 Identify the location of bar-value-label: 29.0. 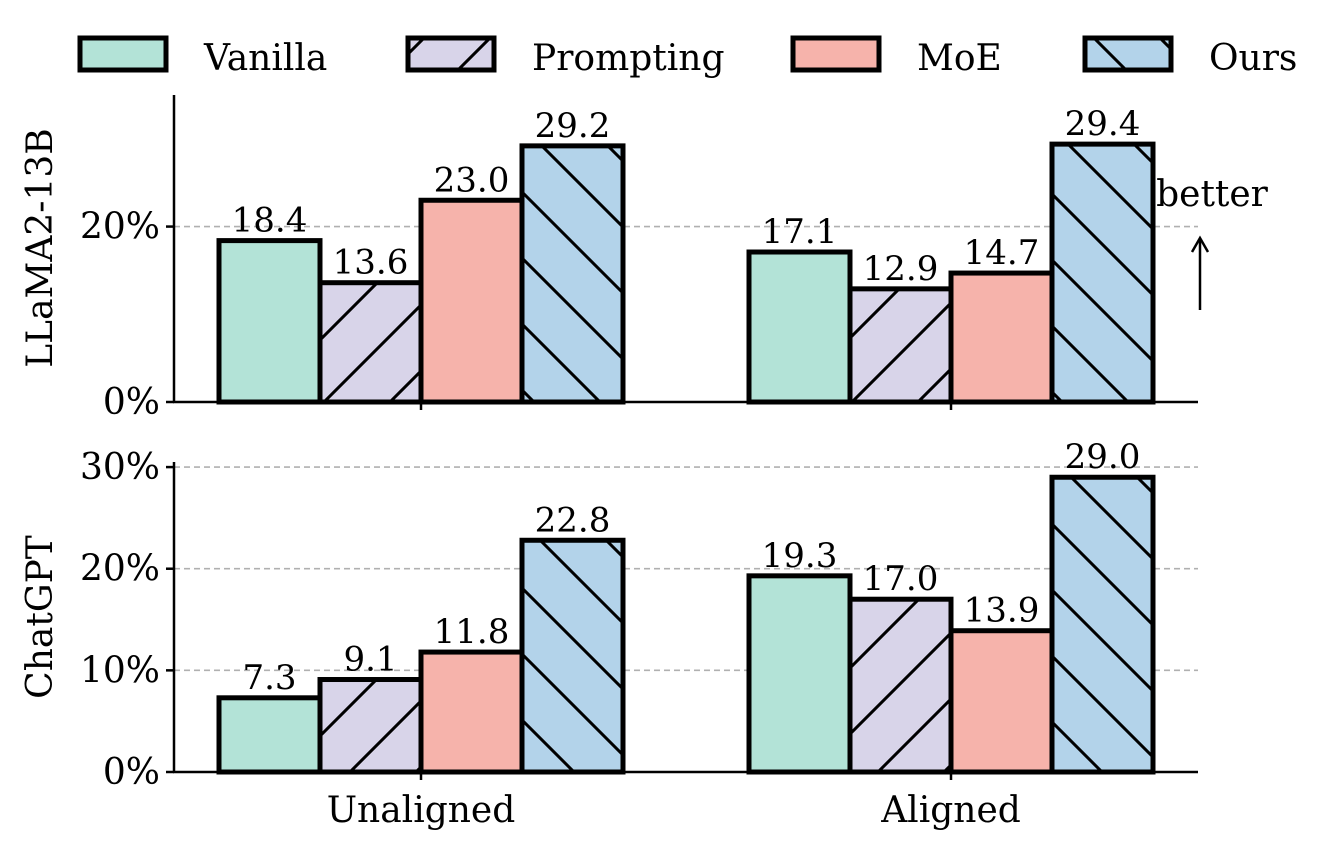
(1103, 457).